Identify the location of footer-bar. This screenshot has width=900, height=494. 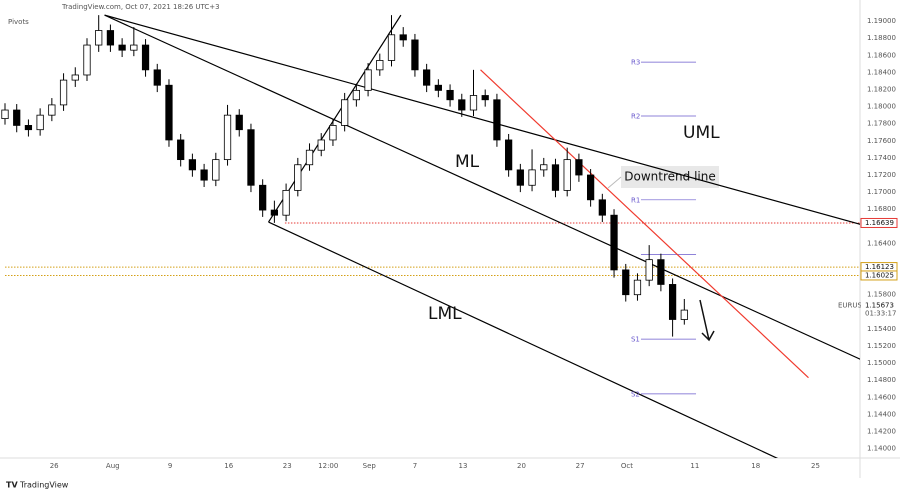
(450, 486).